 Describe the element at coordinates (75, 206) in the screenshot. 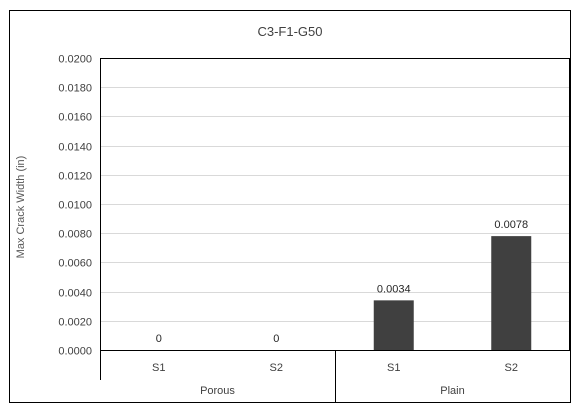

I see `y-tick-label: 0.0100` at that location.